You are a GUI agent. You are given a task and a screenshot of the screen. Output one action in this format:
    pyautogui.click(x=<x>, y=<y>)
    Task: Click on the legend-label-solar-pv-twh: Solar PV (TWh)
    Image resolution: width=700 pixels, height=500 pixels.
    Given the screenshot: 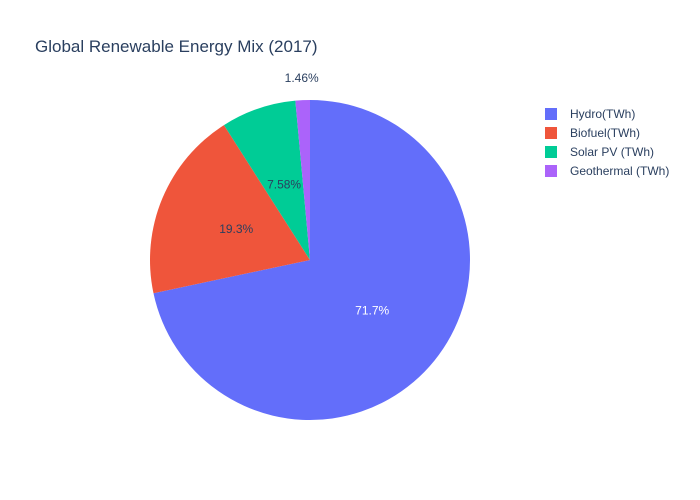 What is the action you would take?
    pyautogui.click(x=612, y=152)
    